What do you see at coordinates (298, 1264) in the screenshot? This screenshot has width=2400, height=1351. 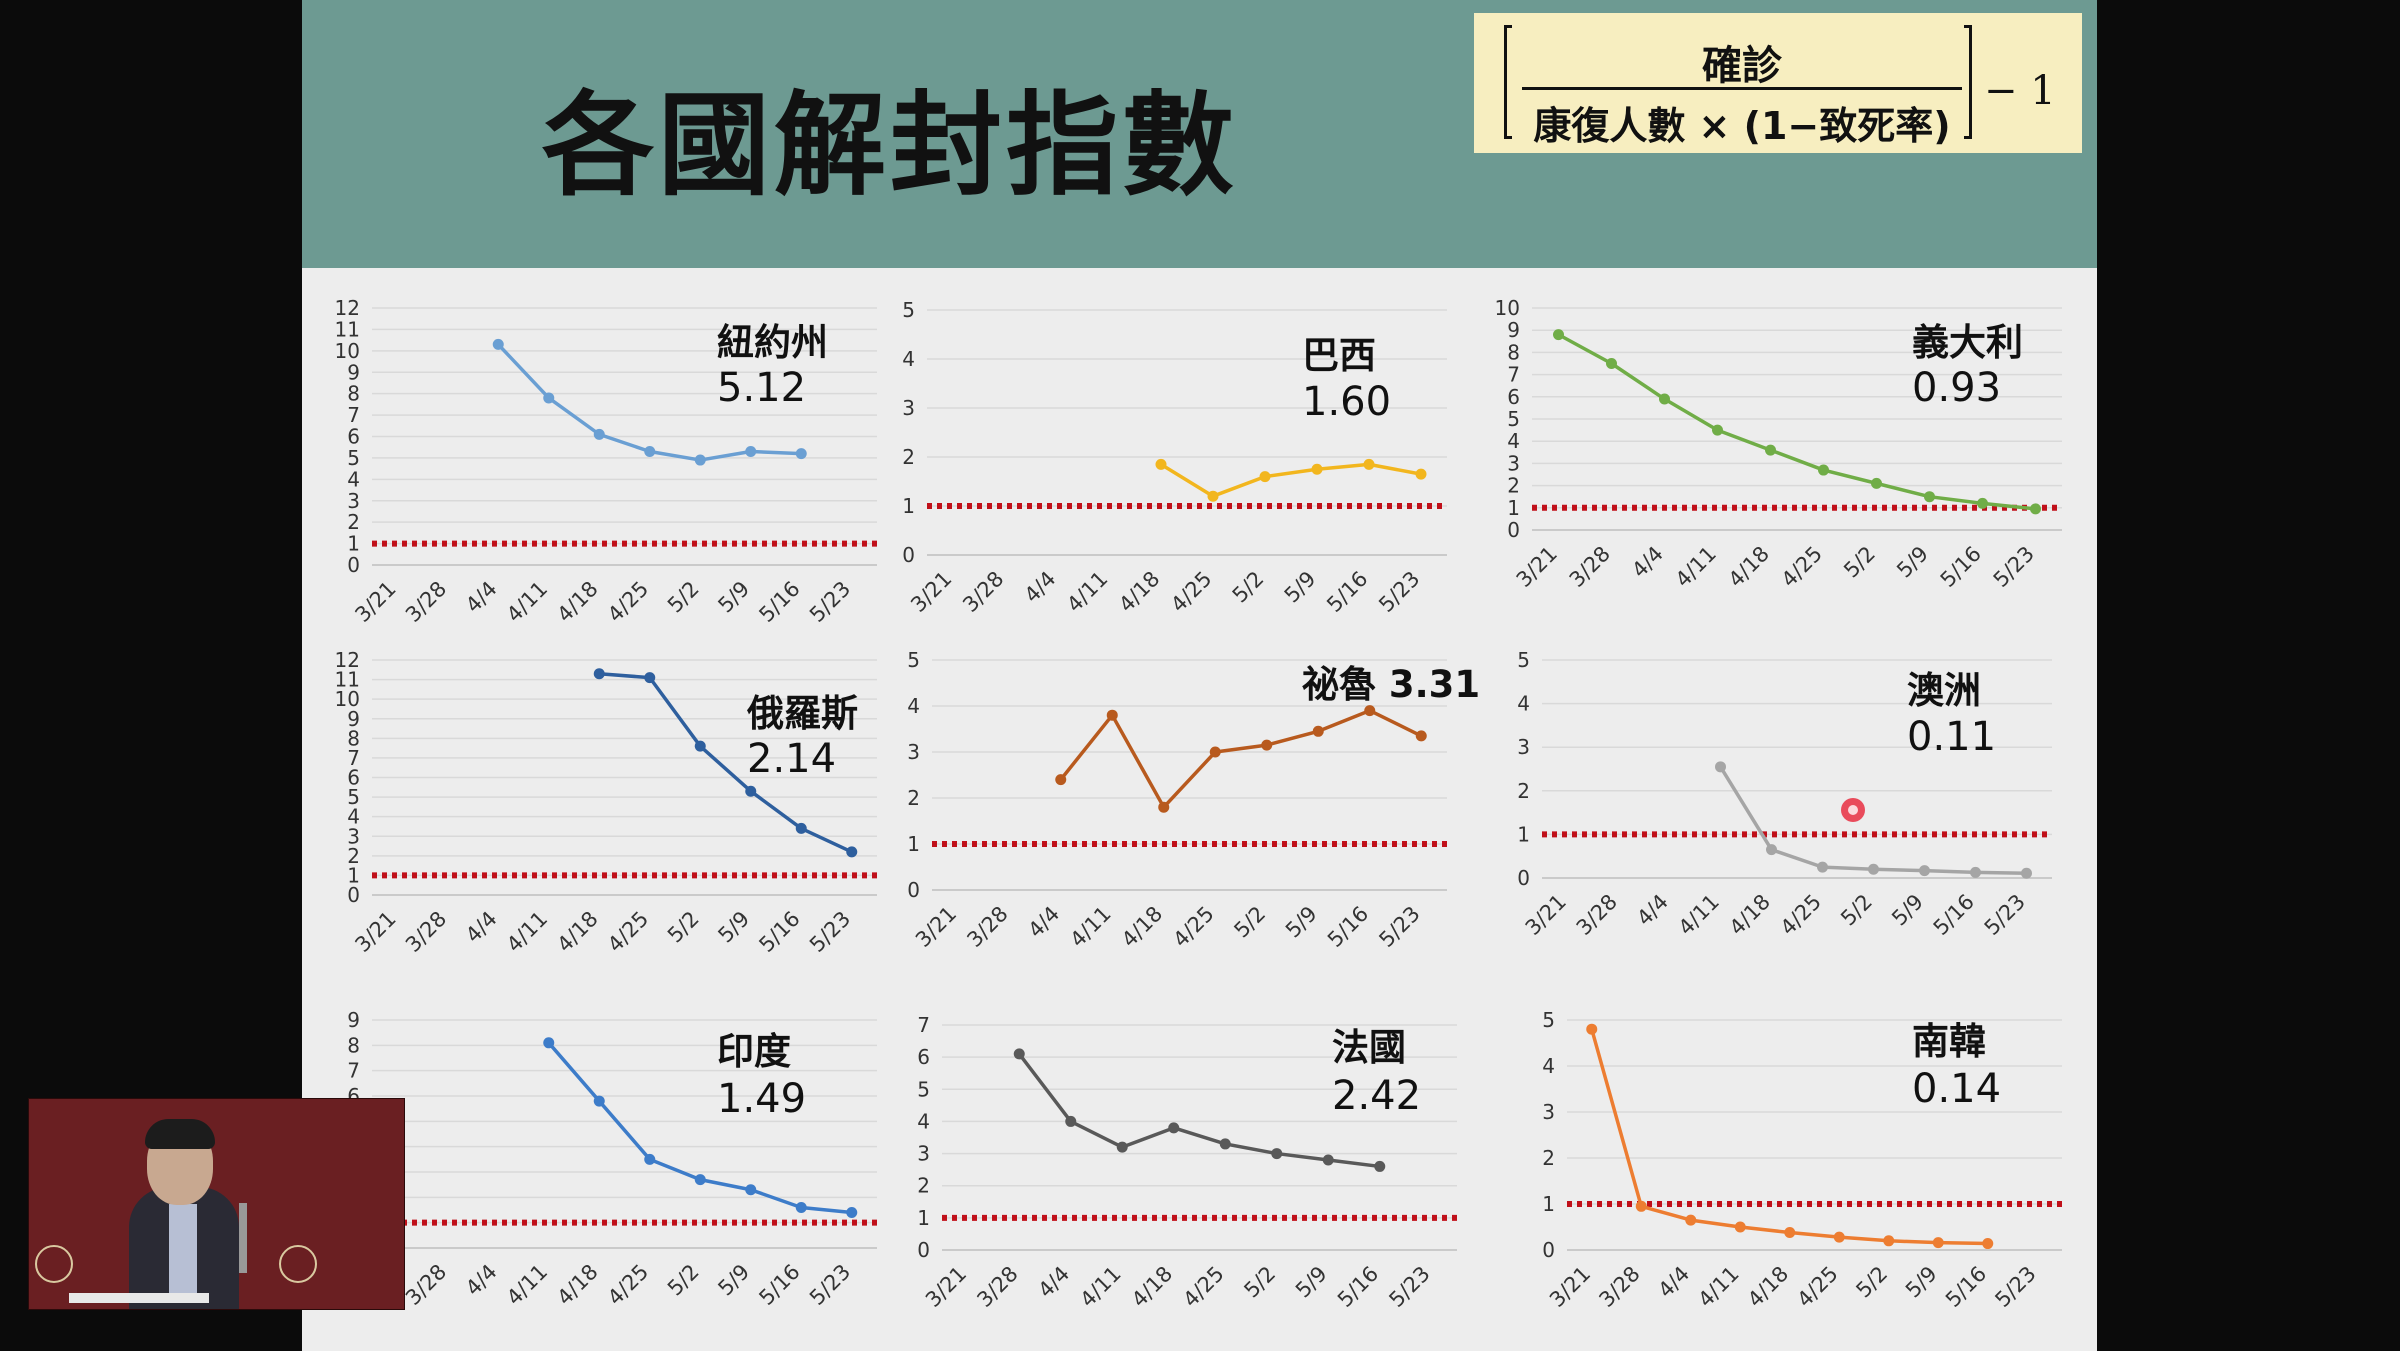 I see `university-seal-right` at bounding box center [298, 1264].